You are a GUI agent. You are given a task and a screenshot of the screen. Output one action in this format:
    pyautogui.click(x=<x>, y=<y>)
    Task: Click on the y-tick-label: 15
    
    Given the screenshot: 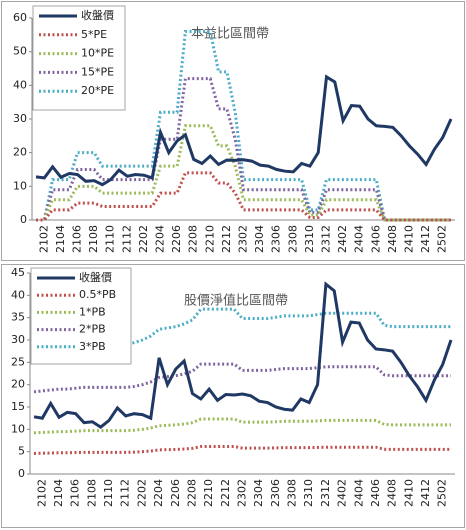 What is the action you would take?
    pyautogui.click(x=18, y=406)
    